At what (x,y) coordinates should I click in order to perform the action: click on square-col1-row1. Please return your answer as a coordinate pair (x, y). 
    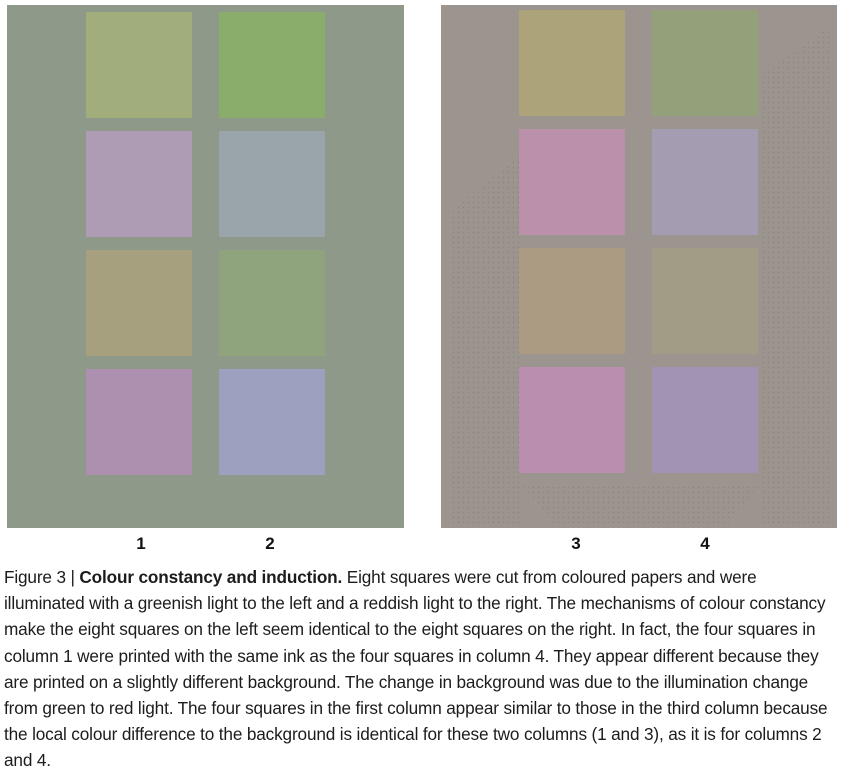
    Looking at the image, I should click on (139, 65).